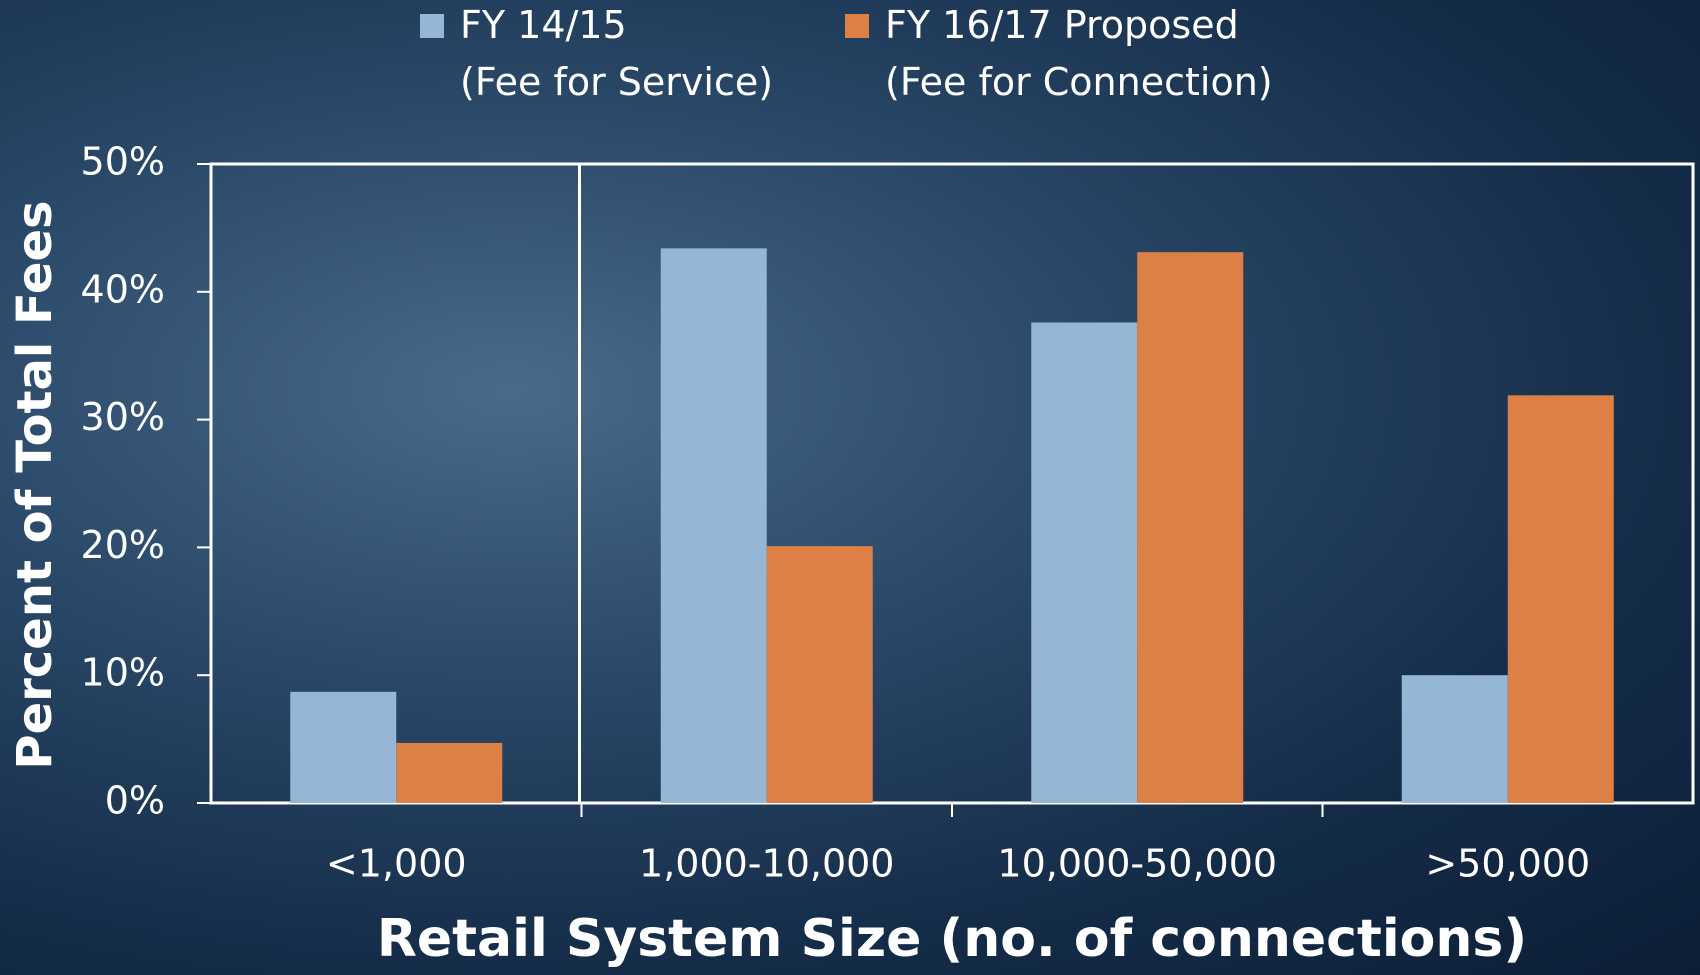 Image resolution: width=1700 pixels, height=975 pixels. Describe the element at coordinates (1137, 864) in the screenshot. I see `x-tick-label: 10,000-50,000` at that location.